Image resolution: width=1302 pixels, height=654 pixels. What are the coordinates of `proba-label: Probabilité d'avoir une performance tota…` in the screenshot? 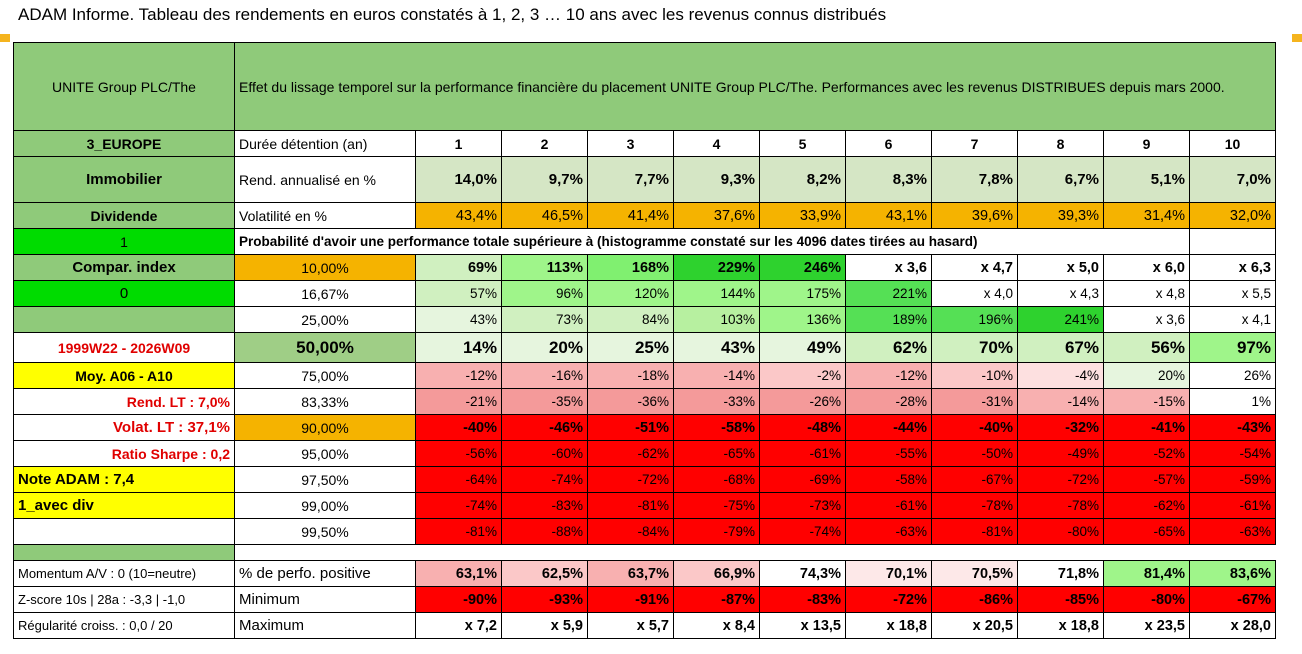 It's located at (712, 241).